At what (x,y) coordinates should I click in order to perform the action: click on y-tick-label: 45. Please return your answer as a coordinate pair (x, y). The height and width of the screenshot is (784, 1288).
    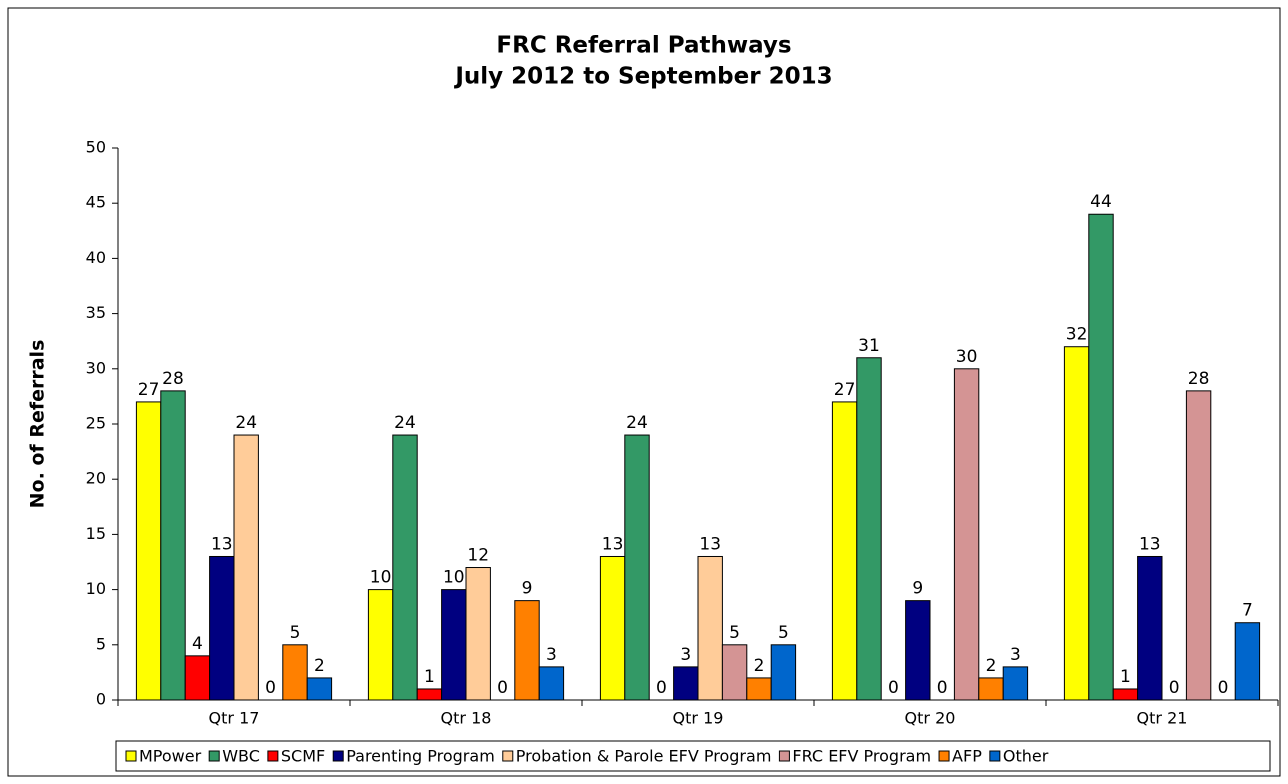
    Looking at the image, I should click on (96, 202).